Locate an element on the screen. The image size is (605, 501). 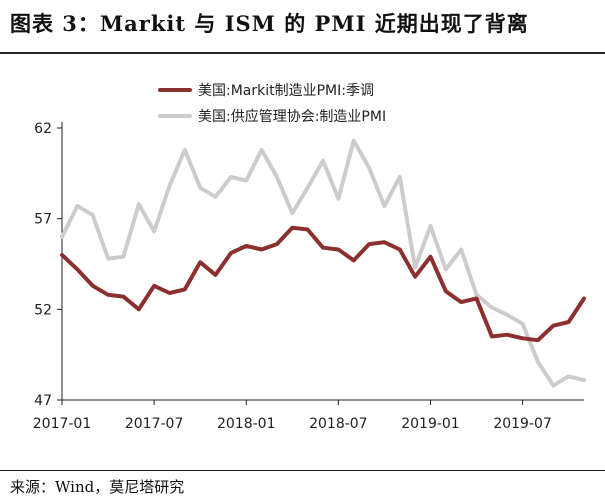
footer-divider is located at coordinates (302, 470).